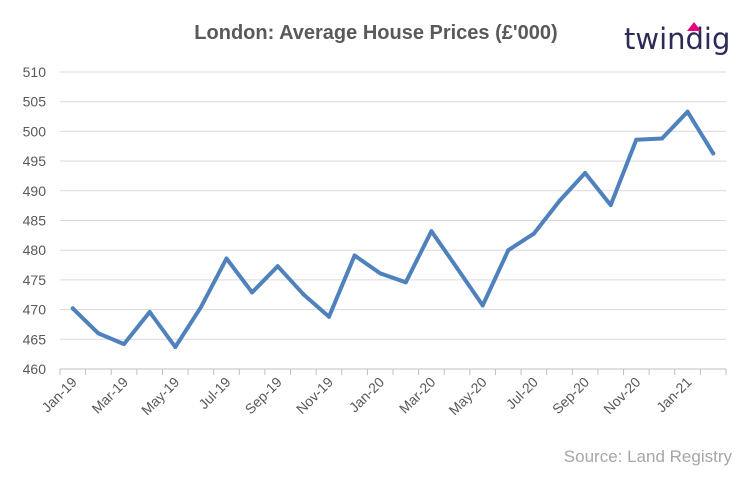 This screenshot has height=479, width=750. I want to click on x-tick-label: Mar-20, so click(417, 395).